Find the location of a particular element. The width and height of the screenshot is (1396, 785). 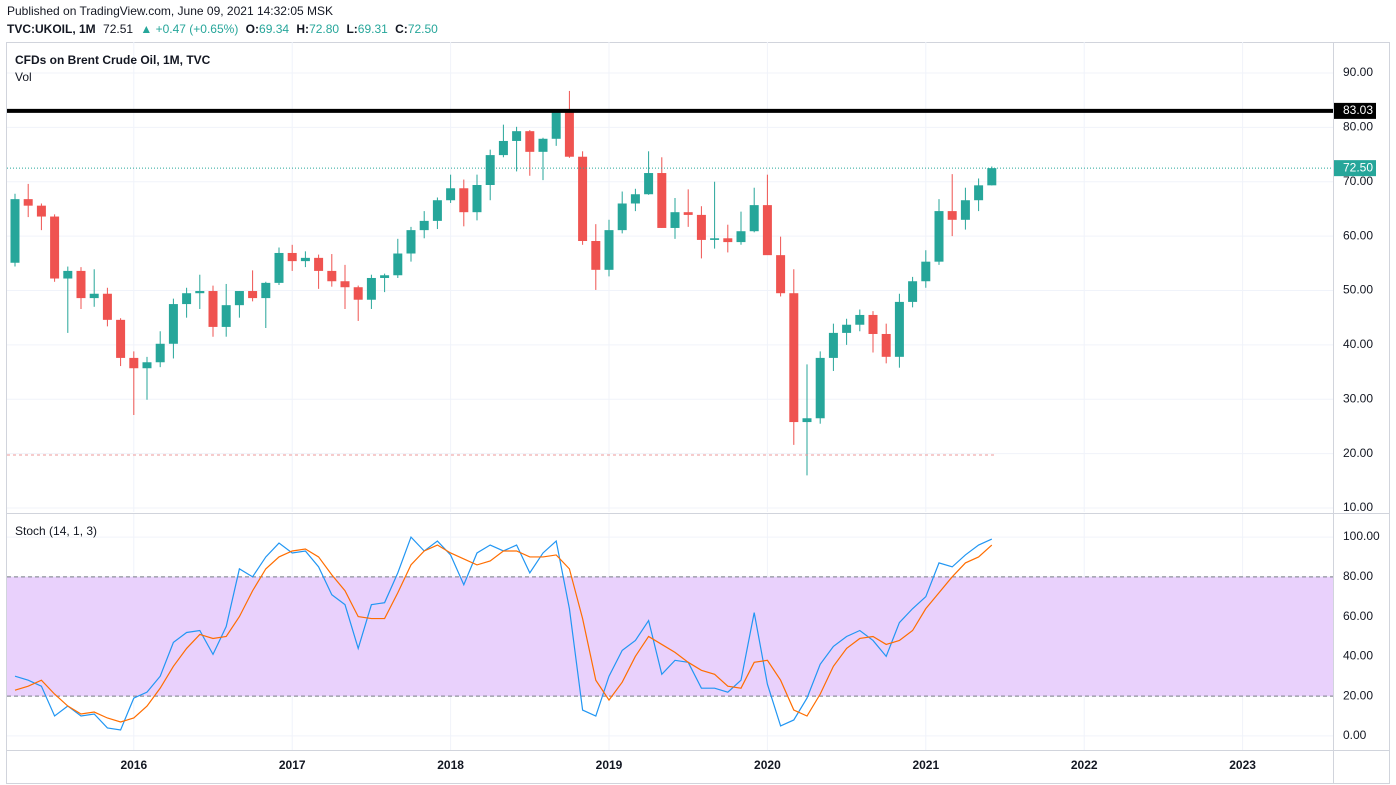

x-tick-label: 2022 is located at coordinates (1084, 765).